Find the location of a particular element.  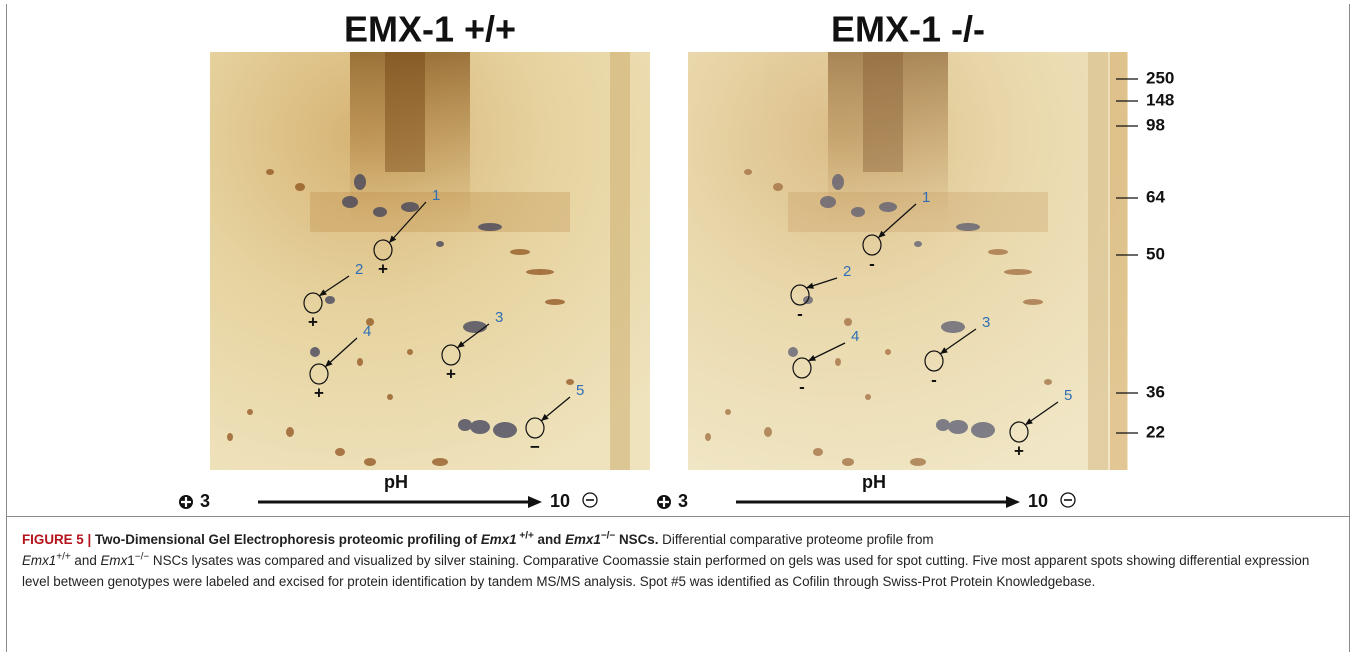

caption-title: NSCs. is located at coordinates (637, 539).